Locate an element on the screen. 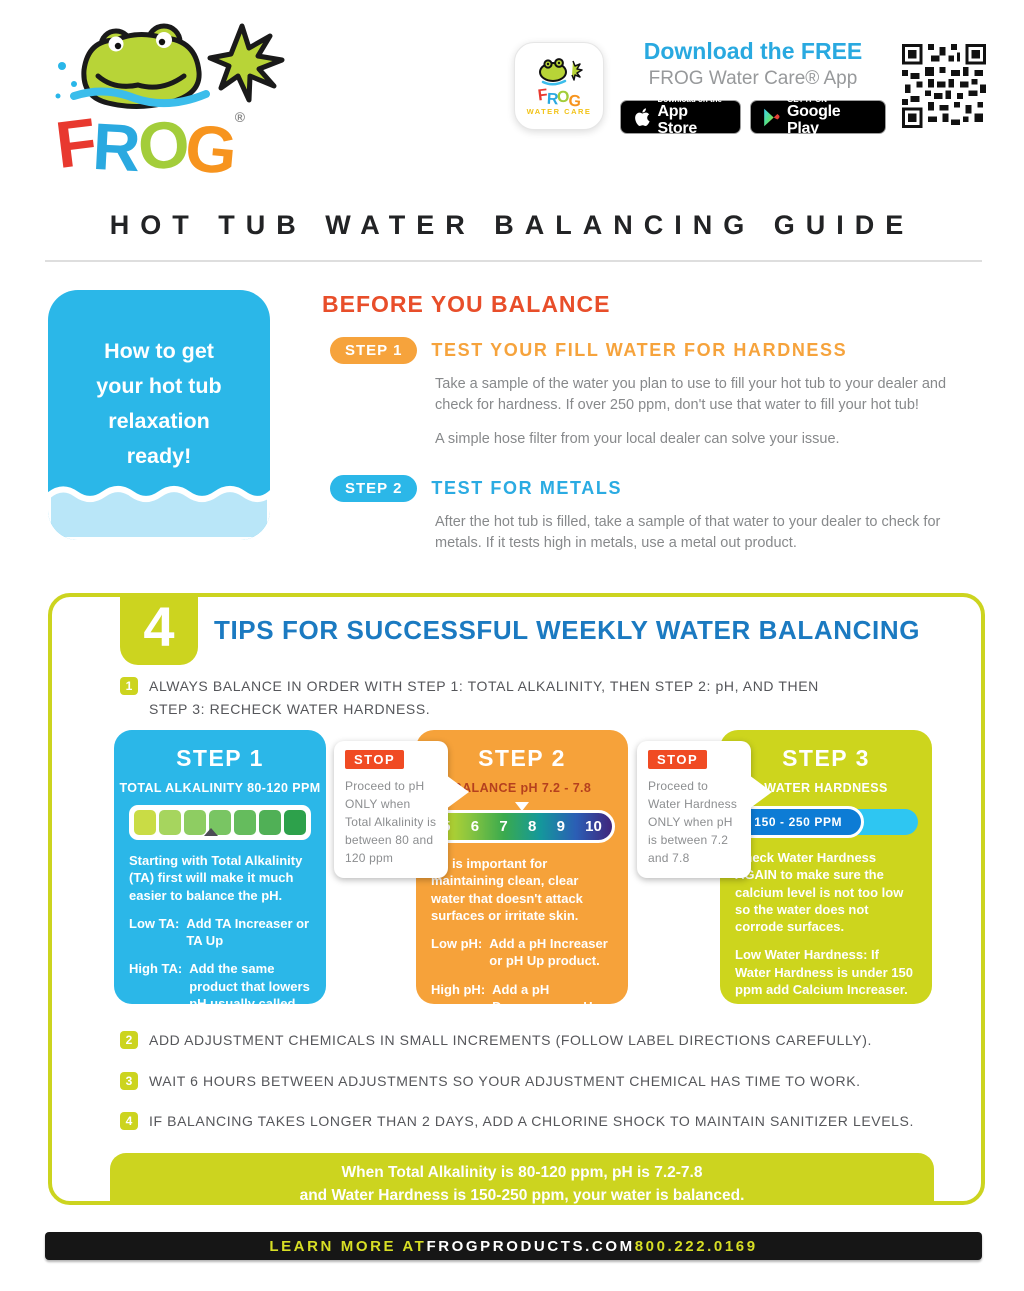 The width and height of the screenshot is (1024, 1291). card-subtitle: TOTAL ALKALINITY 80-120 PPM is located at coordinates (220, 788).